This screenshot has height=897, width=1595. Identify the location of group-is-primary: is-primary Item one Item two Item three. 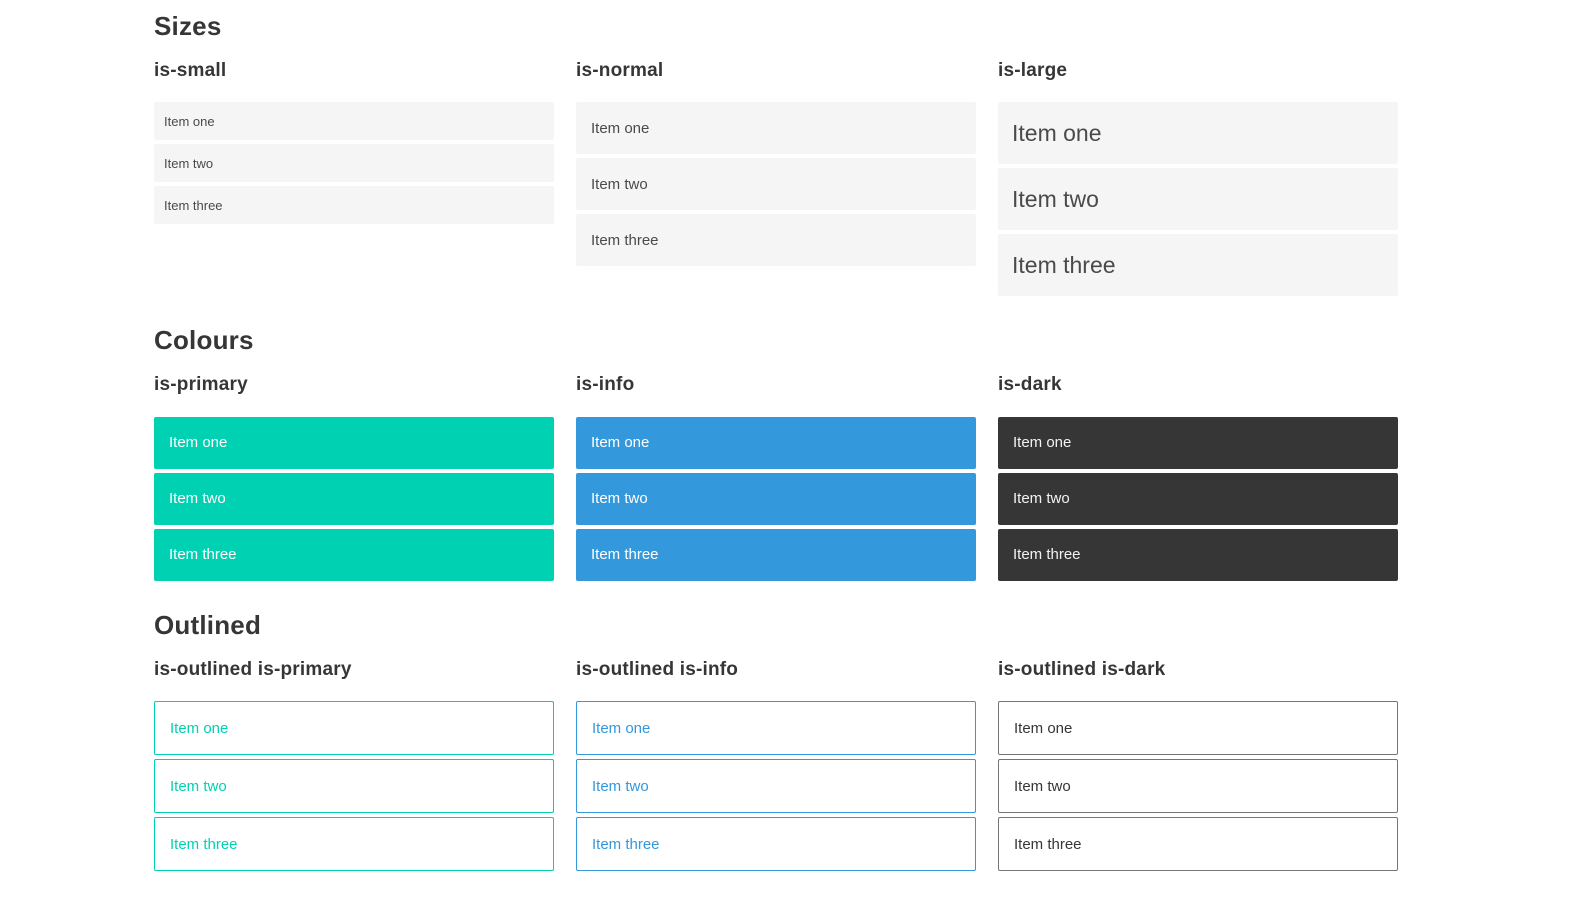
(354, 479).